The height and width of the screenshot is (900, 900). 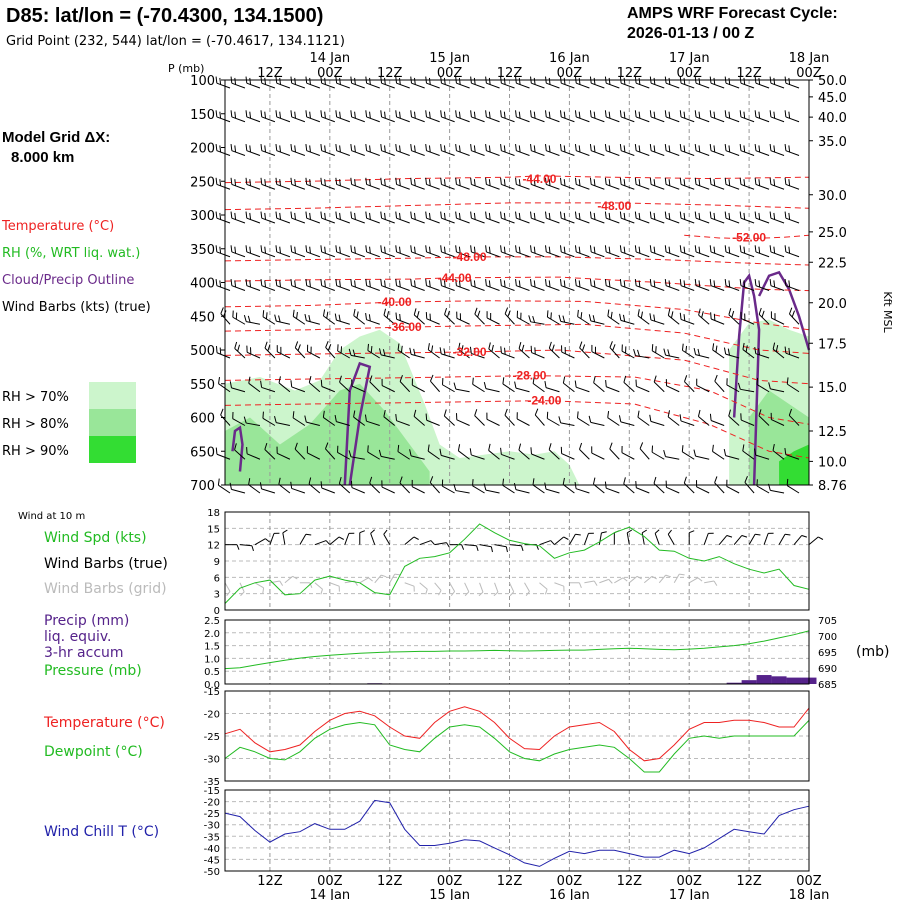 I want to click on surface-wind-barb-flag, so click(x=341, y=538).